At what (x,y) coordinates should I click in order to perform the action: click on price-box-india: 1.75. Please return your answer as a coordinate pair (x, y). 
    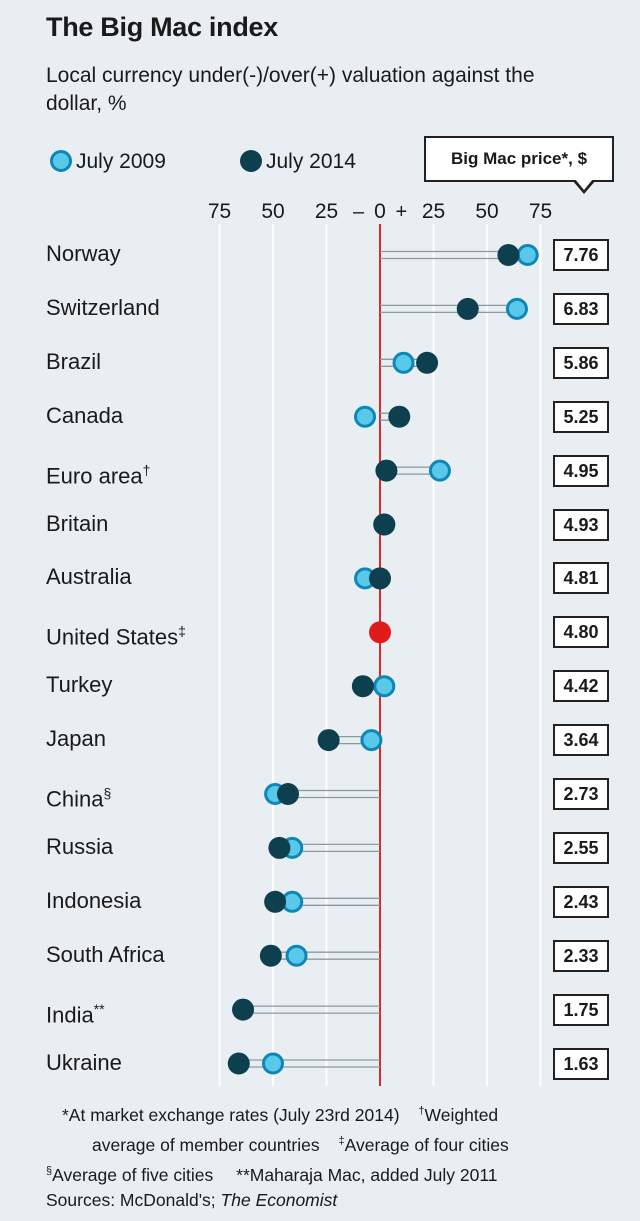
    Looking at the image, I should click on (581, 1009).